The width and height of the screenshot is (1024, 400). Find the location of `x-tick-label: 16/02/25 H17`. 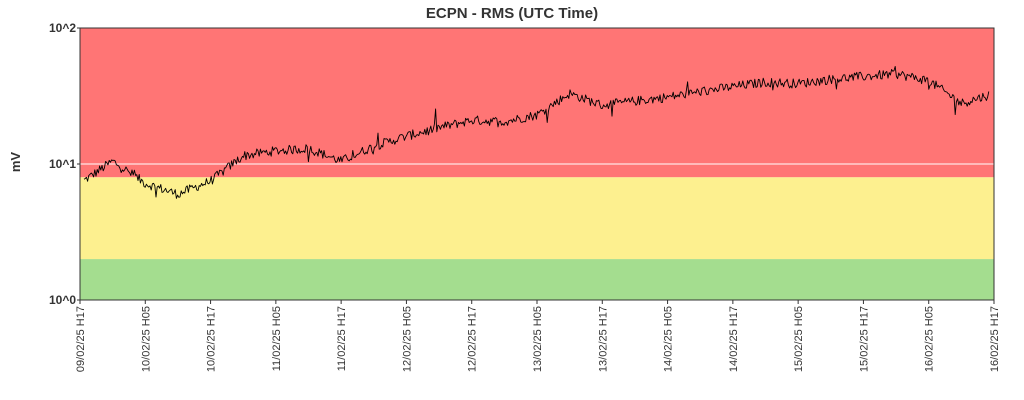

x-tick-label: 16/02/25 H17 is located at coordinates (995, 339).